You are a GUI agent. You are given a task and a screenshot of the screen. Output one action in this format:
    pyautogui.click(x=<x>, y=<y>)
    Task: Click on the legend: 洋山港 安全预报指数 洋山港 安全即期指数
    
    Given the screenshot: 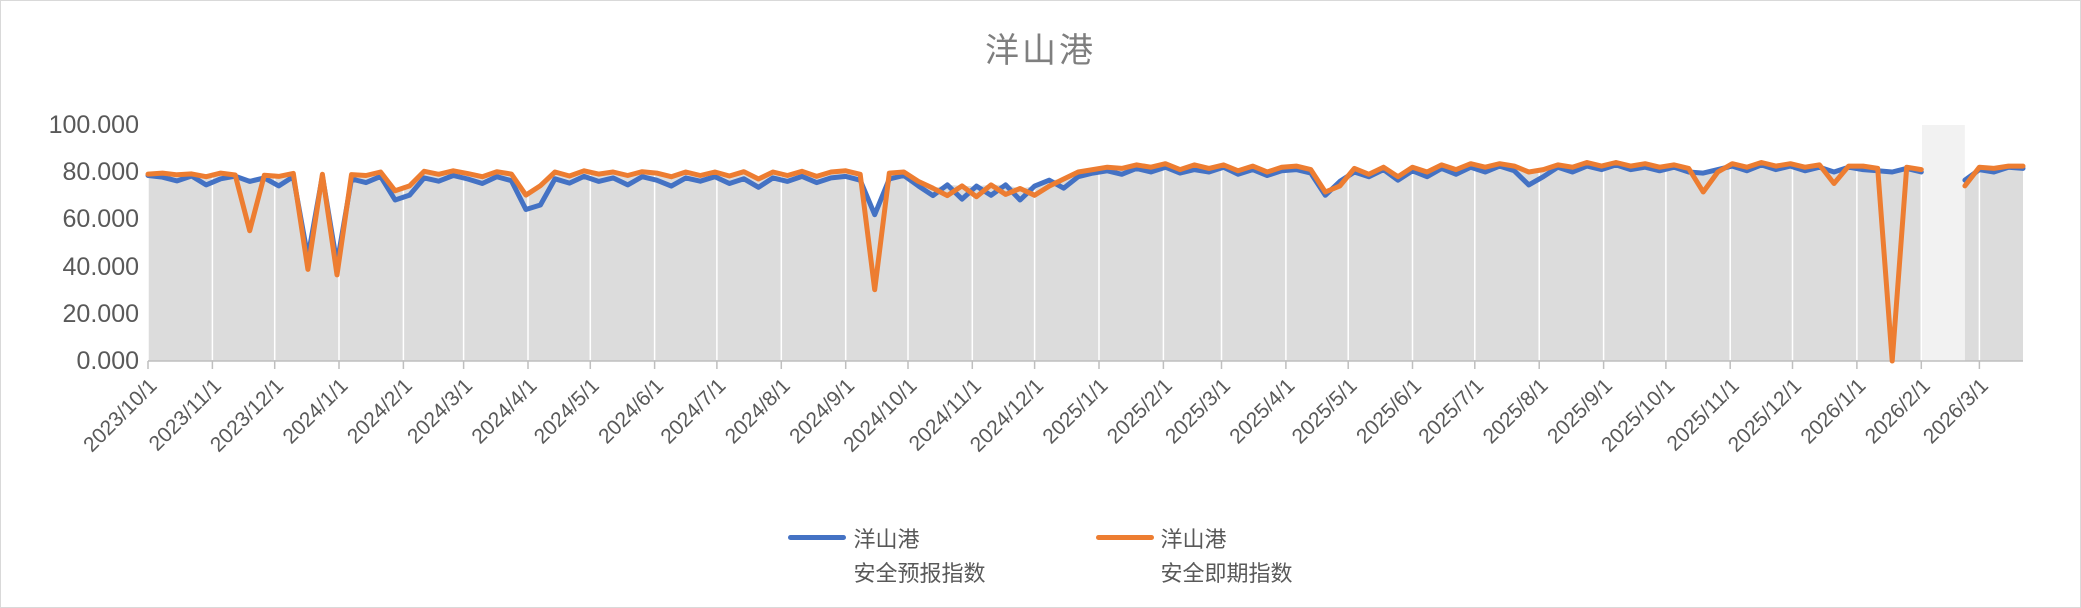 What is the action you would take?
    pyautogui.click(x=1040, y=557)
    